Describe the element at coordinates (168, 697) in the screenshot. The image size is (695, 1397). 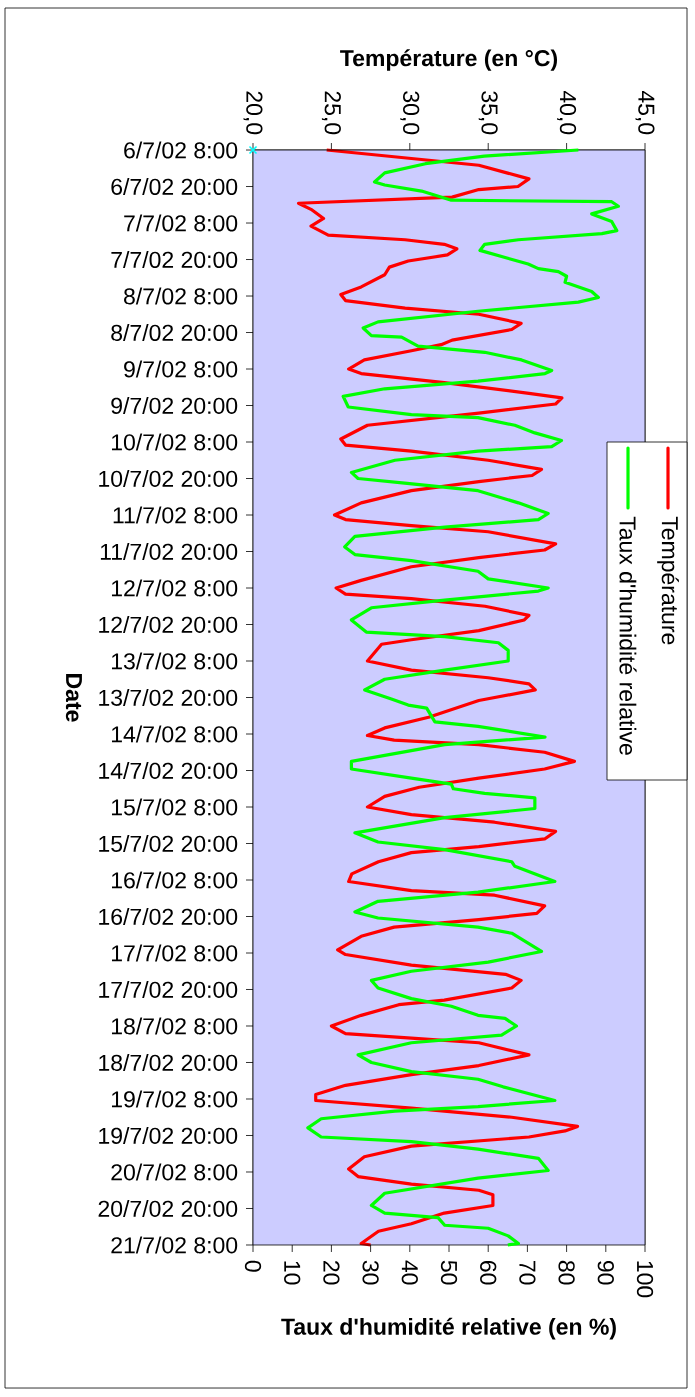
I see `y-tick-label: 13/7/02 20:00` at that location.